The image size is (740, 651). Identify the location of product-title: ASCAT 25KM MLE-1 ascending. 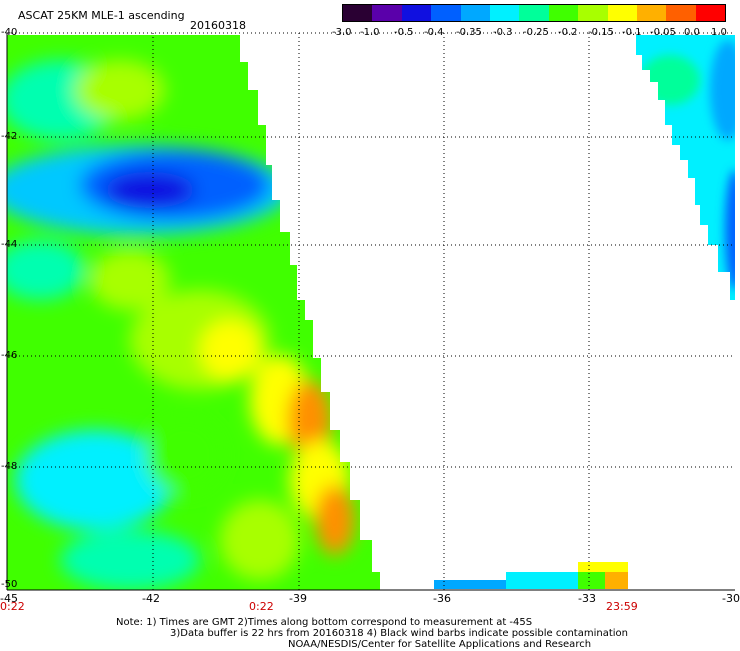
(101, 15).